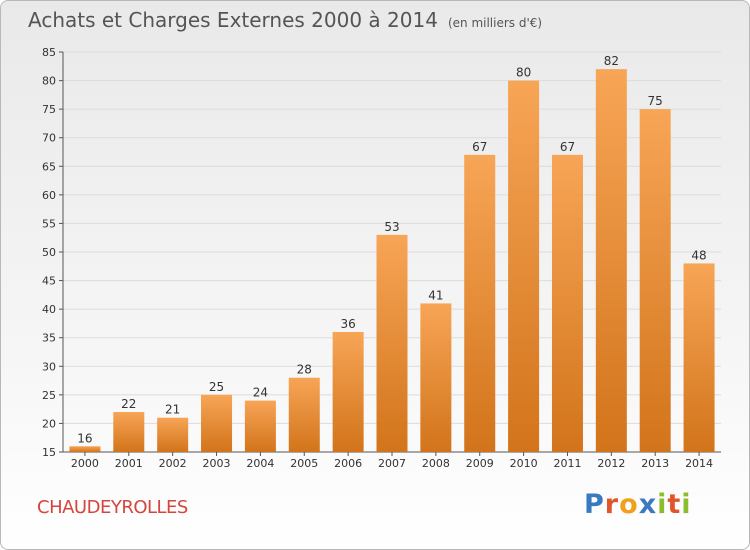  I want to click on x-tick-label: 2003, so click(217, 463).